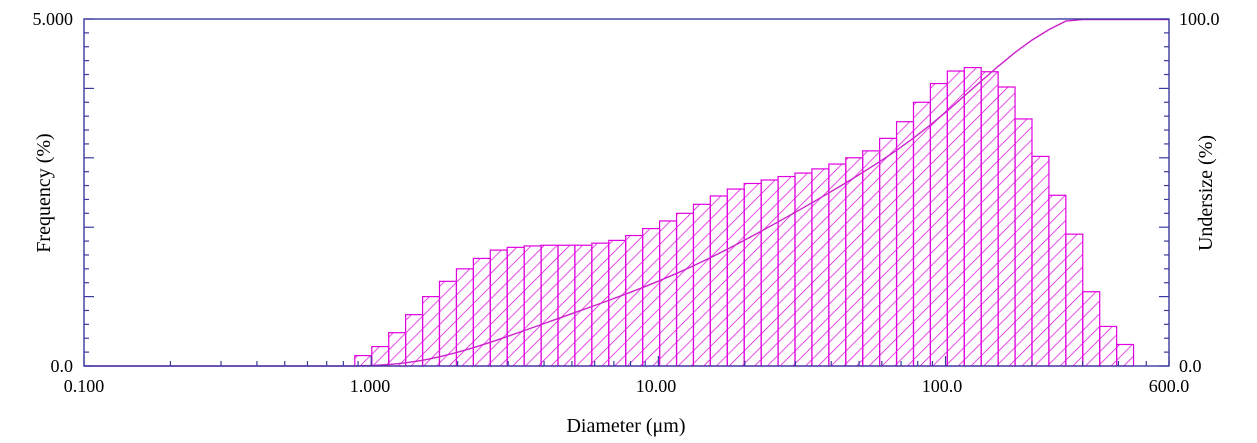  Describe the element at coordinates (942, 386) in the screenshot. I see `x-tick-label-3: 100.0` at that location.